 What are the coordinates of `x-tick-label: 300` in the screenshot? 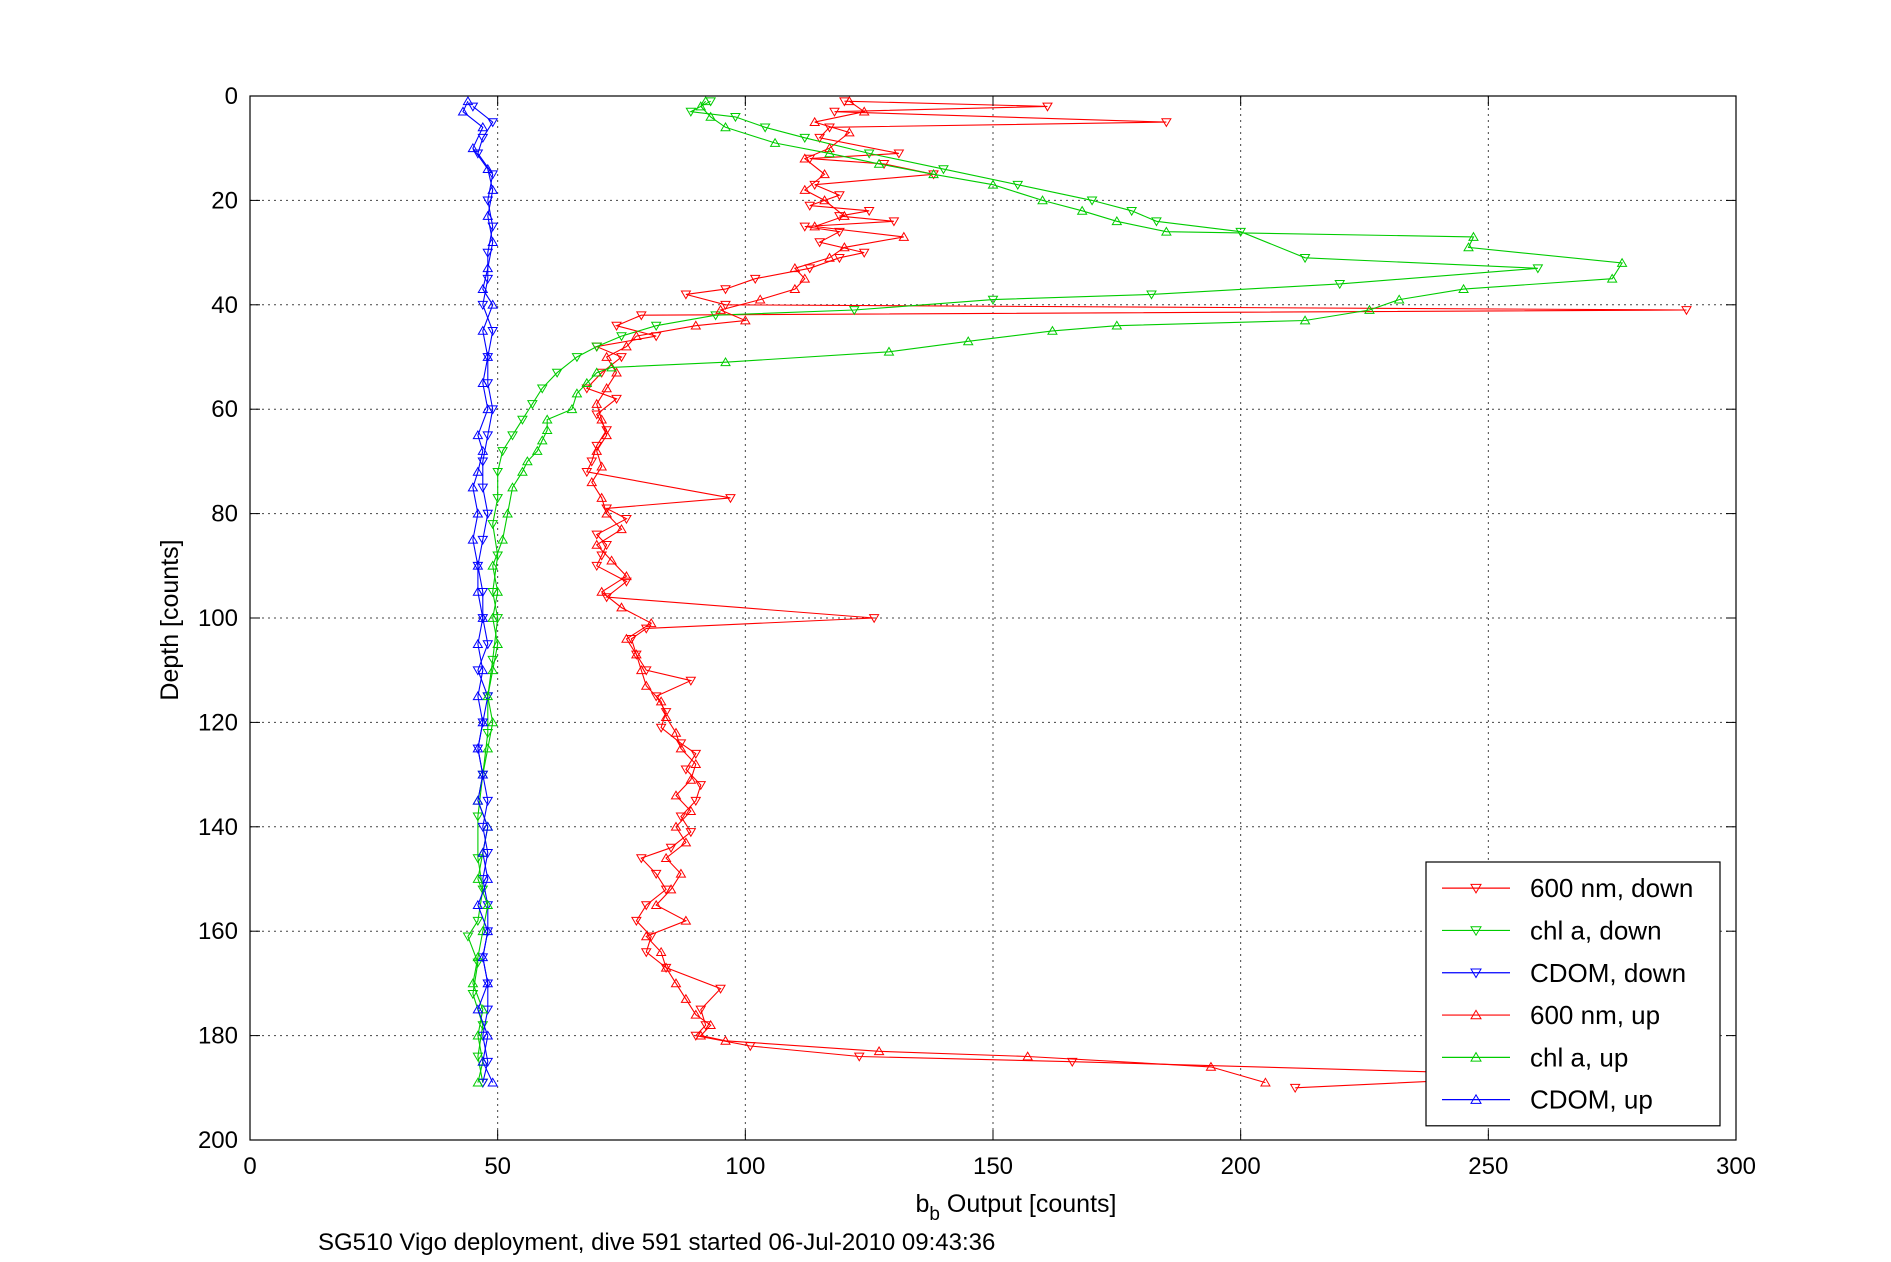 It's located at (1736, 1166).